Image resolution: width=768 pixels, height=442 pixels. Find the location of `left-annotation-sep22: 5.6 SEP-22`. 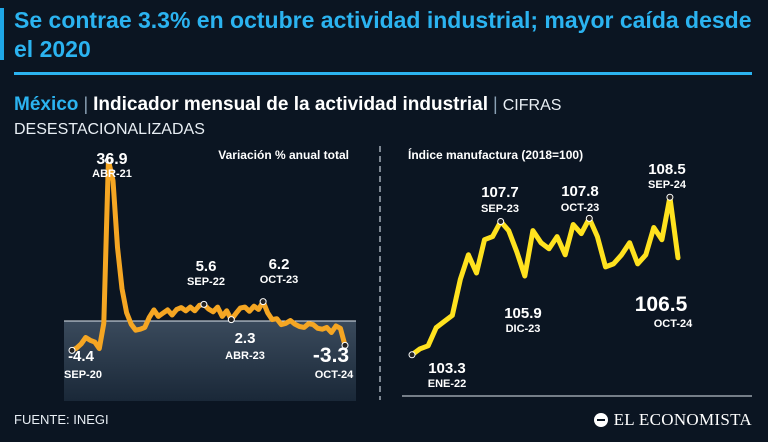

left-annotation-sep22: 5.6 SEP-22 is located at coordinates (206, 273).